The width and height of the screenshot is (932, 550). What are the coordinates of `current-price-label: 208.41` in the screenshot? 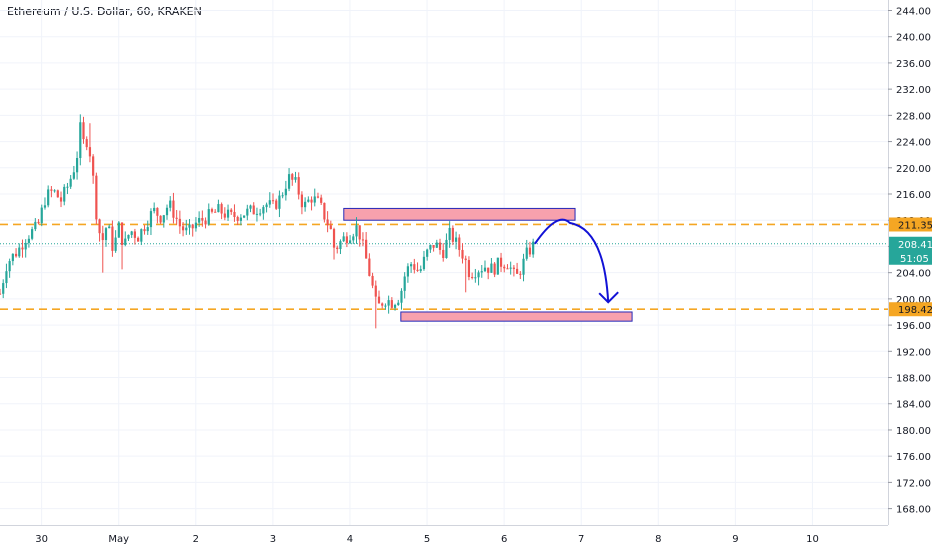 It's located at (915, 245).